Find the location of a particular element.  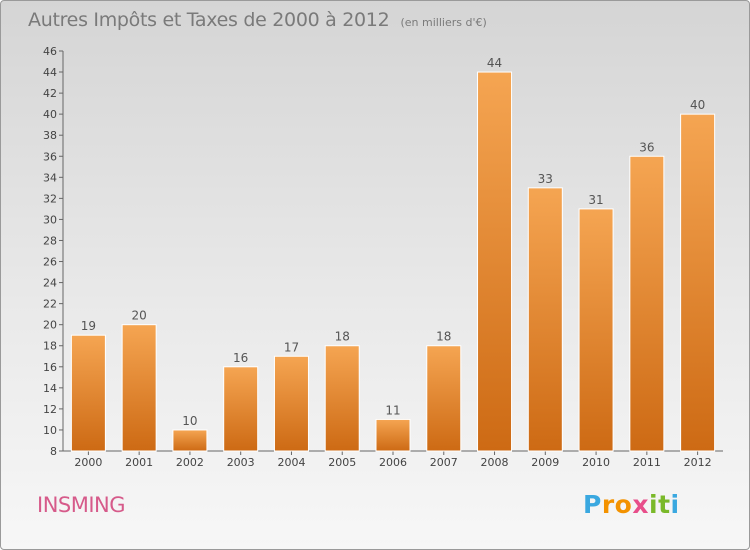

y-tick-label: 8 is located at coordinates (53, 451).